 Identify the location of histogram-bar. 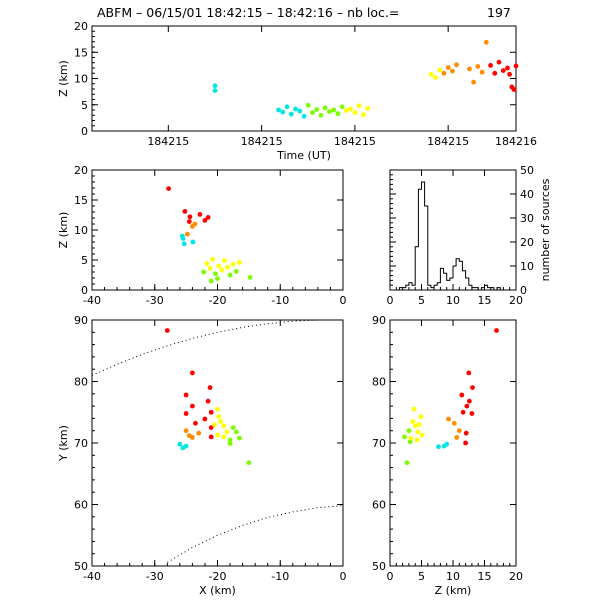
(457, 274).